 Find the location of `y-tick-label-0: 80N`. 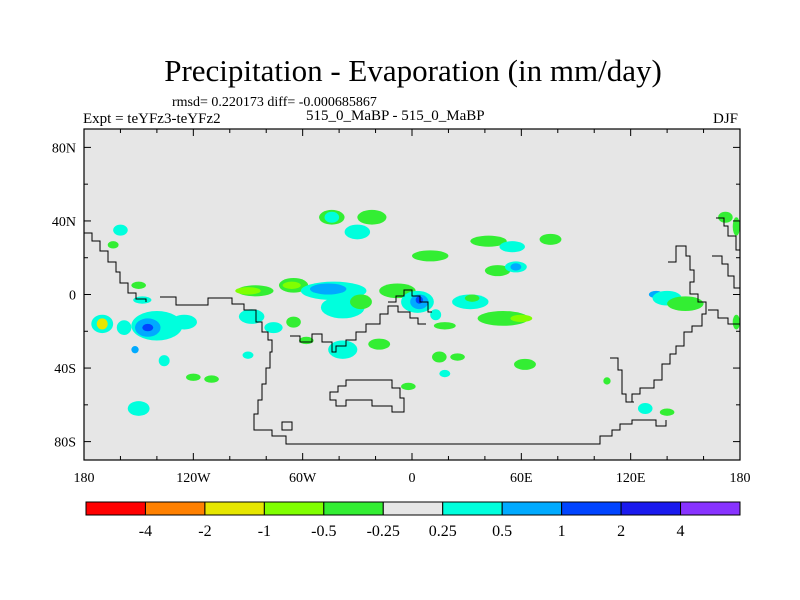

y-tick-label-0: 80N is located at coordinates (64, 148).